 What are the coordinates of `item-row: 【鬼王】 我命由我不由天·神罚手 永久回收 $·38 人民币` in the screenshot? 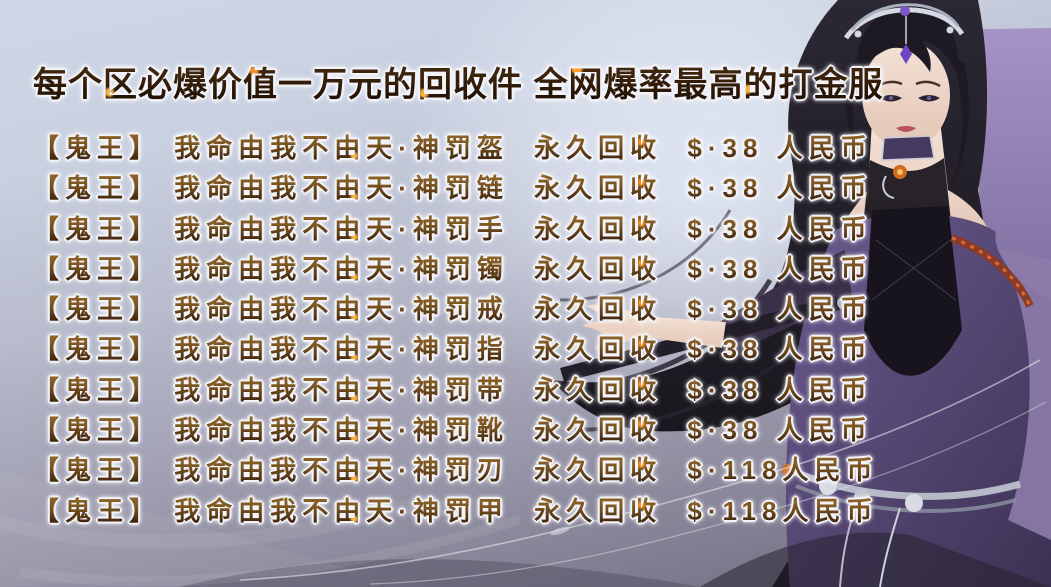 It's located at (456, 228).